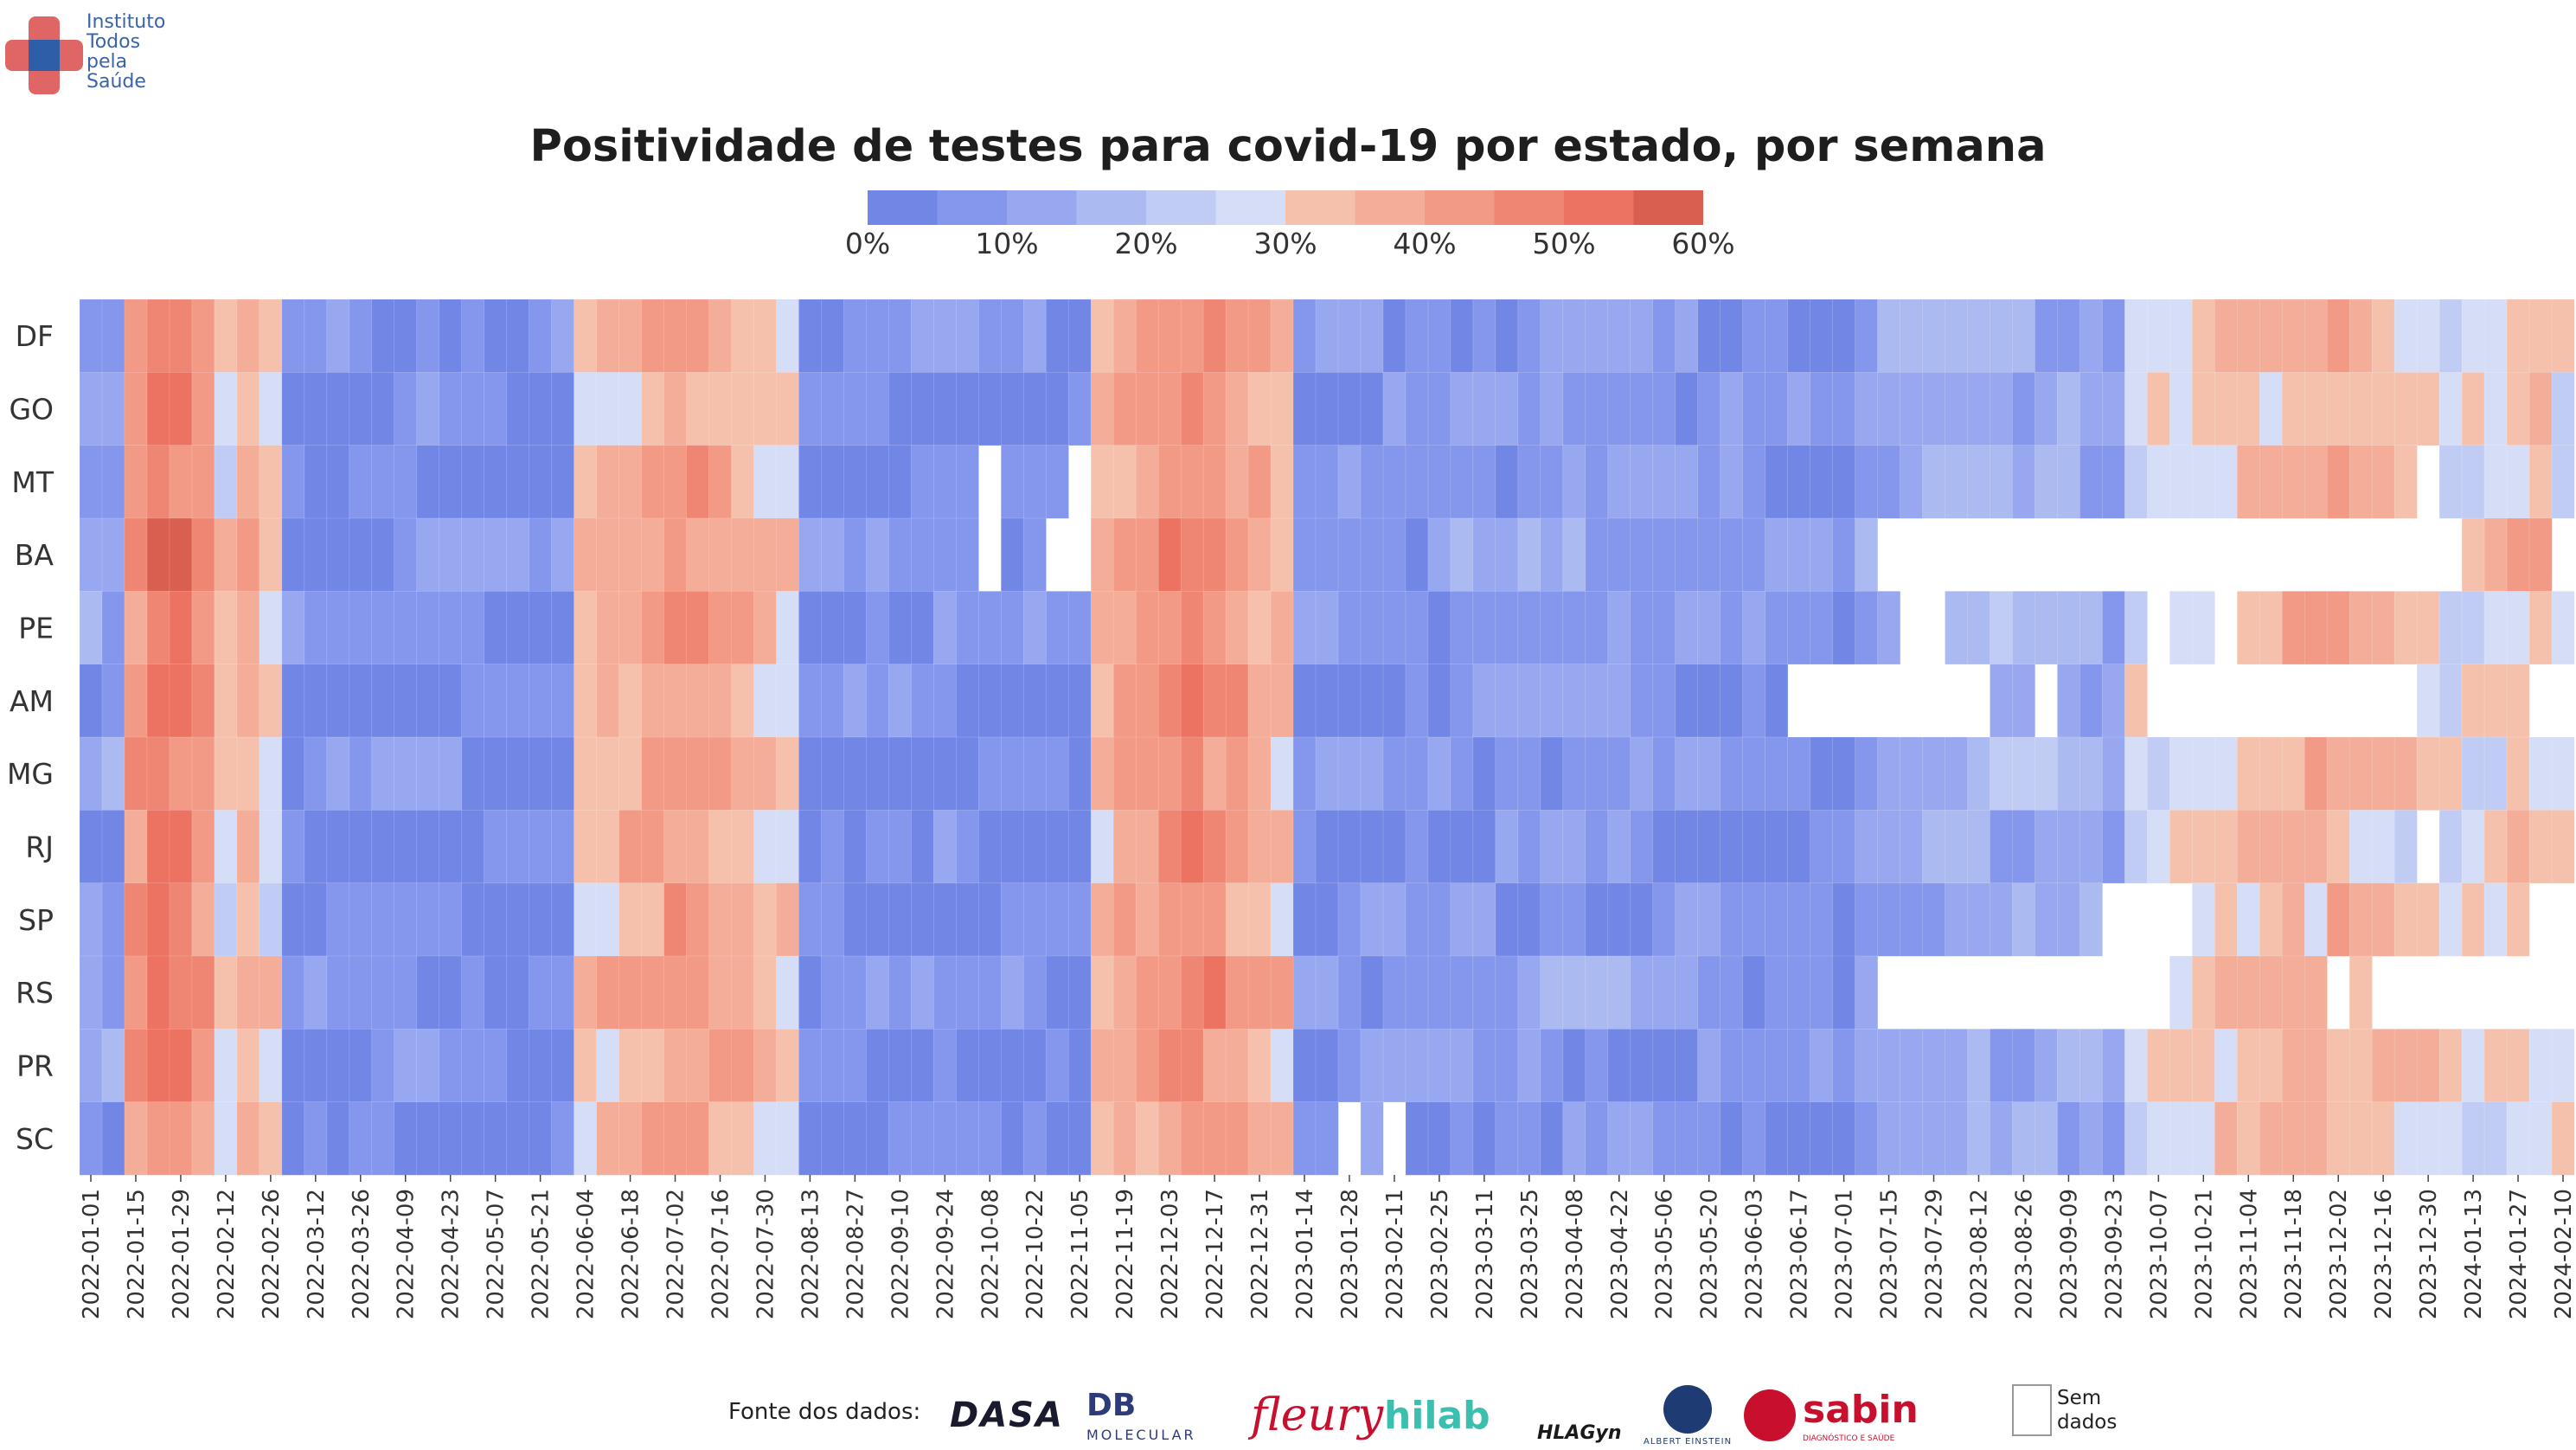  I want to click on missing-data-label: Sem dados, so click(2087, 1410).